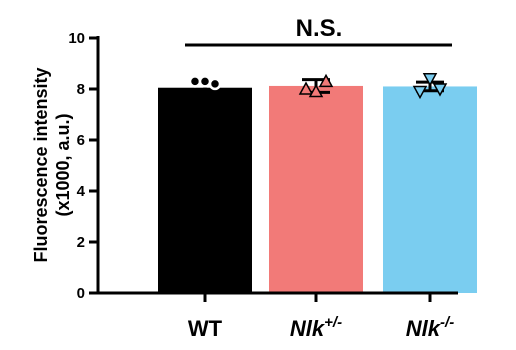 The height and width of the screenshot is (350, 516). What do you see at coordinates (319, 28) in the screenshot?
I see `significance-label: N.S.` at bounding box center [319, 28].